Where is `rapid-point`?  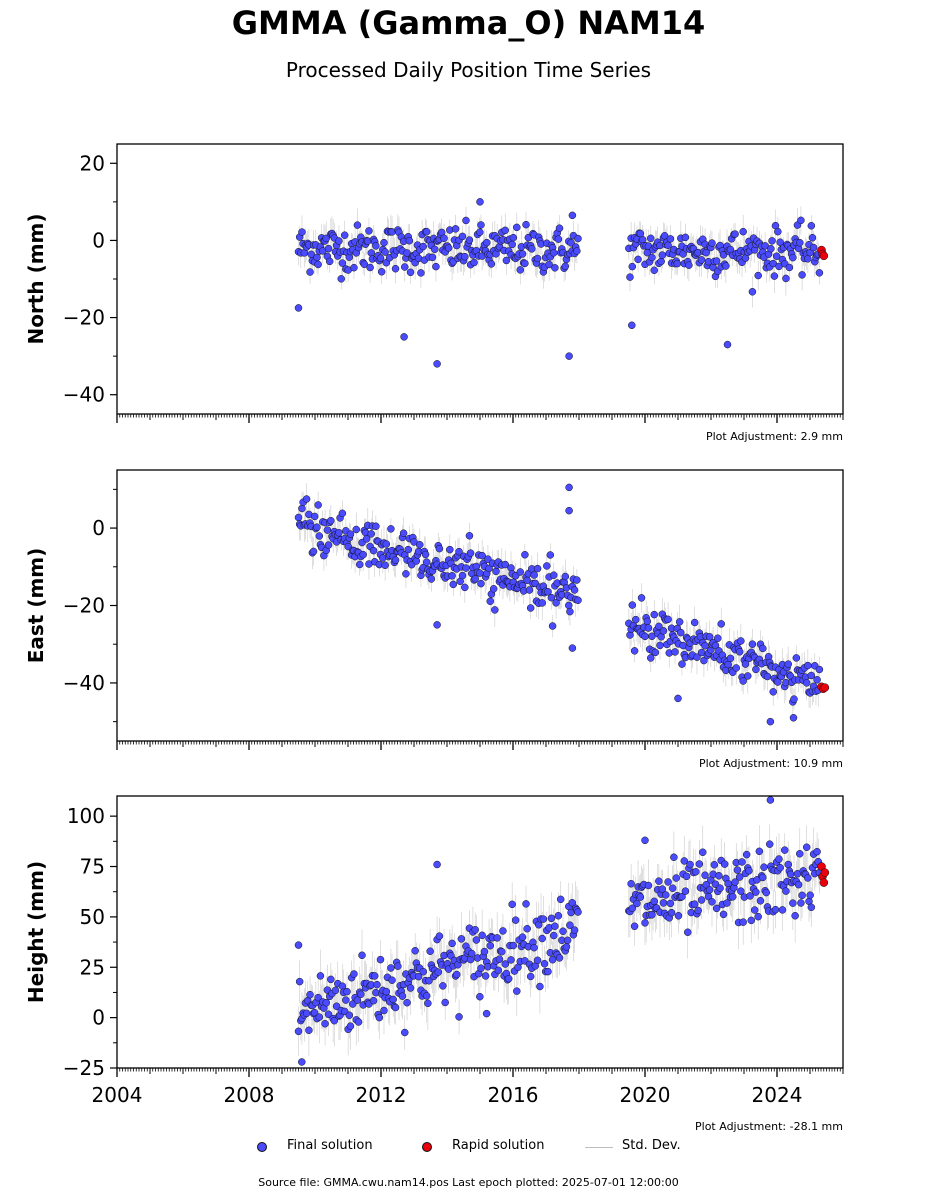
rapid-point is located at coordinates (825, 872).